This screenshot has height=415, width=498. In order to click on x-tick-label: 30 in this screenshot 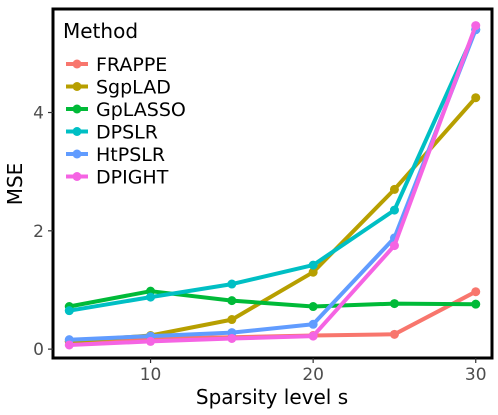, I will do `click(476, 375)`.